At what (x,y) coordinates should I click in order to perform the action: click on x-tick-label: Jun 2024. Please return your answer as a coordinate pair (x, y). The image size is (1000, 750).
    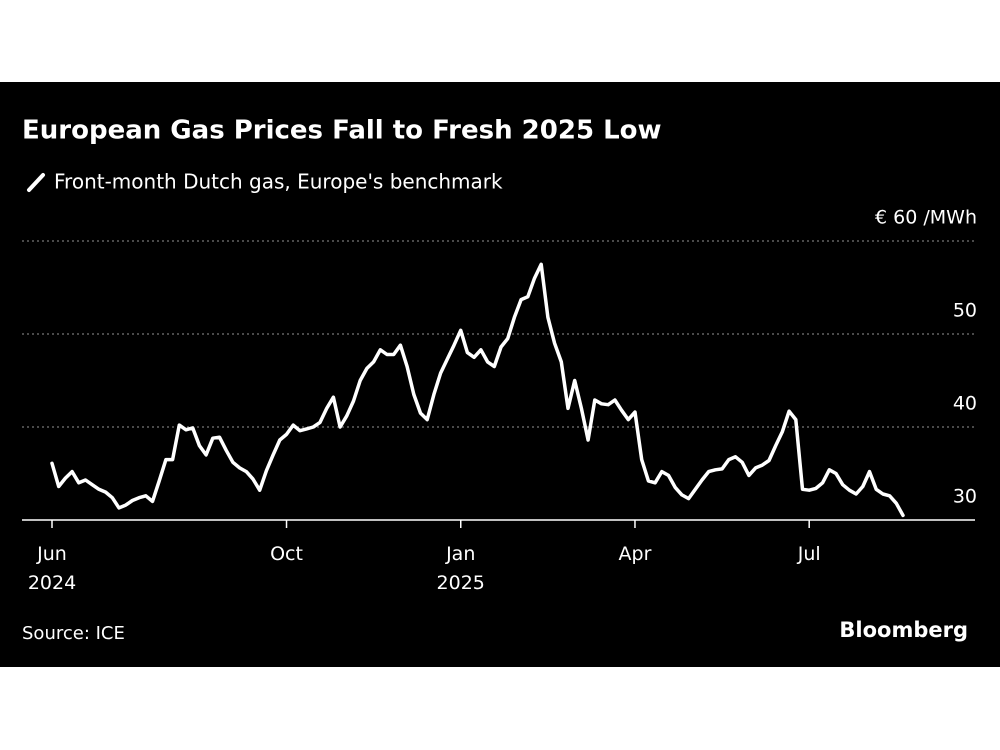
    Looking at the image, I should click on (52, 568).